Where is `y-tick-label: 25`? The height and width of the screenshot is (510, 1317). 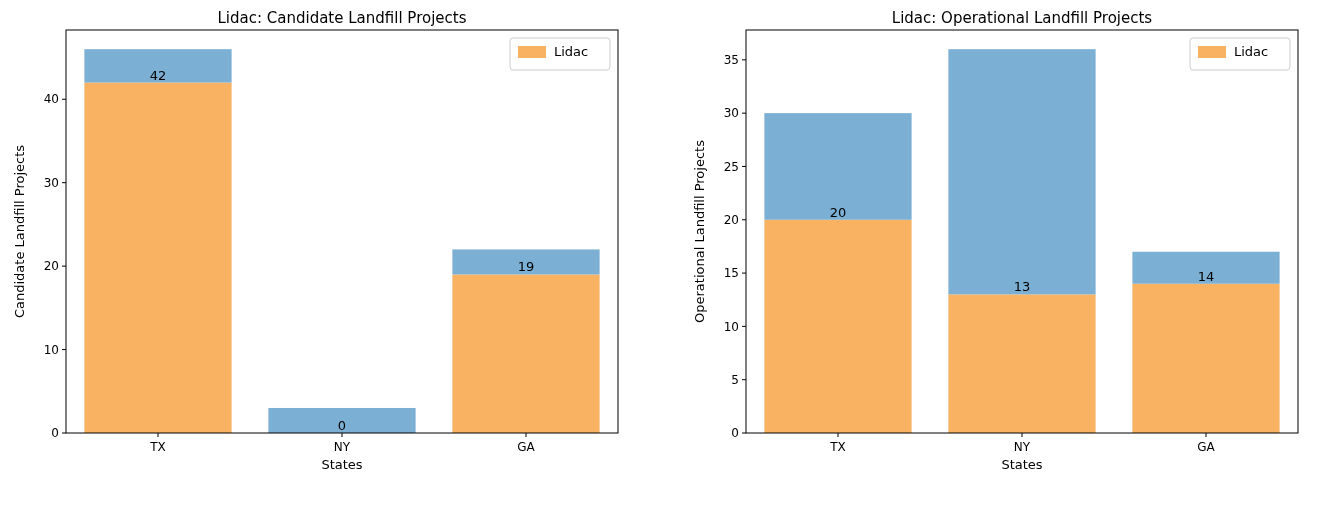
y-tick-label: 25 is located at coordinates (731, 166).